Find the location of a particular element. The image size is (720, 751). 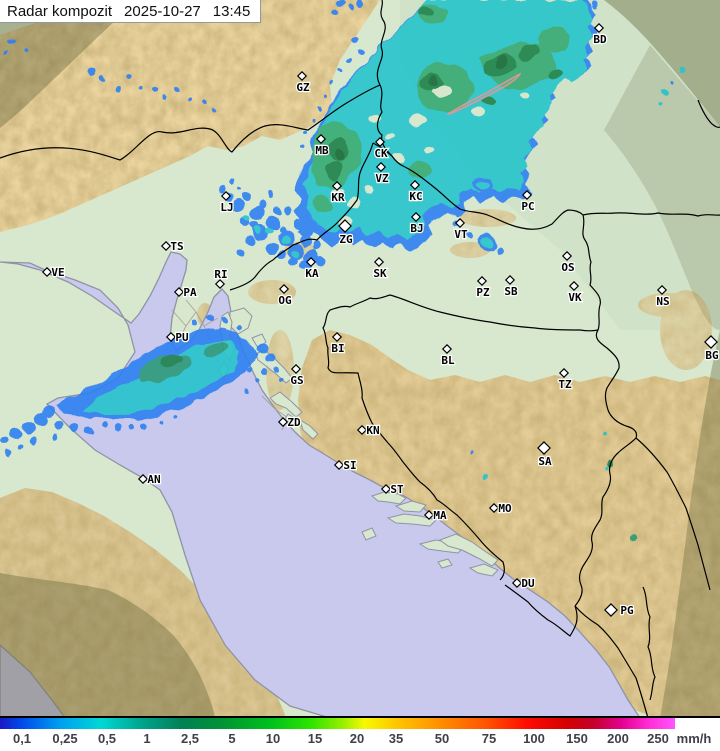

city-marker-PC: PC is located at coordinates (528, 201).